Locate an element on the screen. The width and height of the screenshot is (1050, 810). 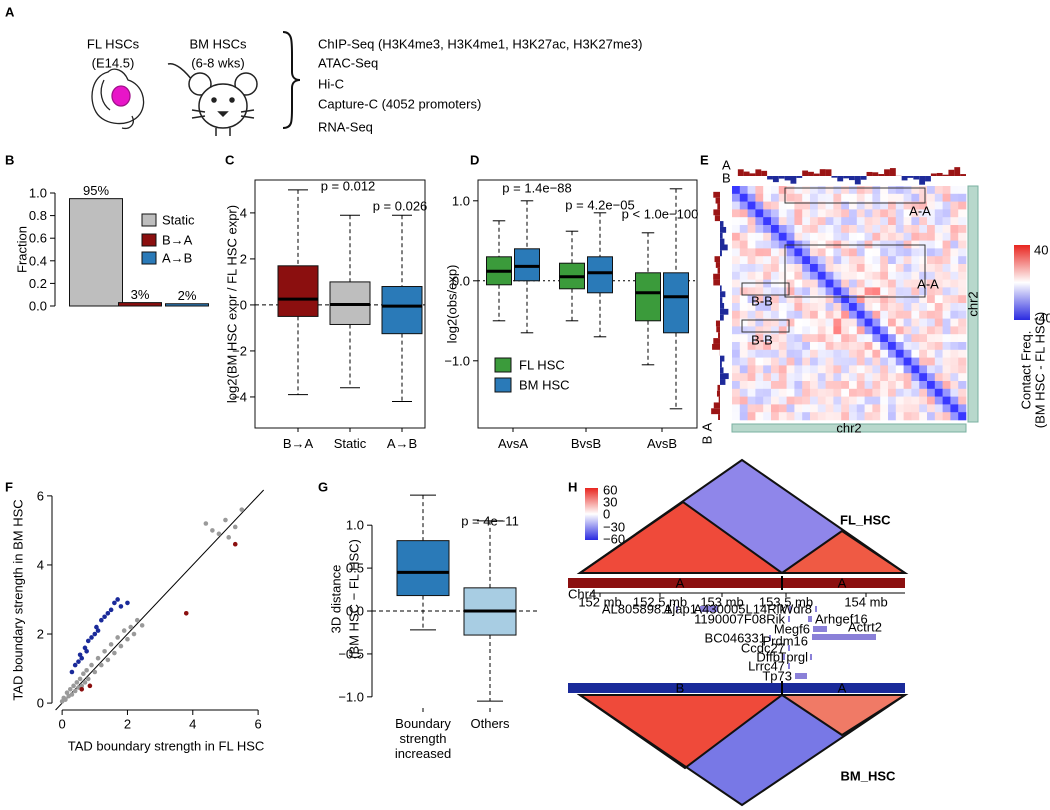
x-tick-label: AvsA is located at coordinates (513, 443).